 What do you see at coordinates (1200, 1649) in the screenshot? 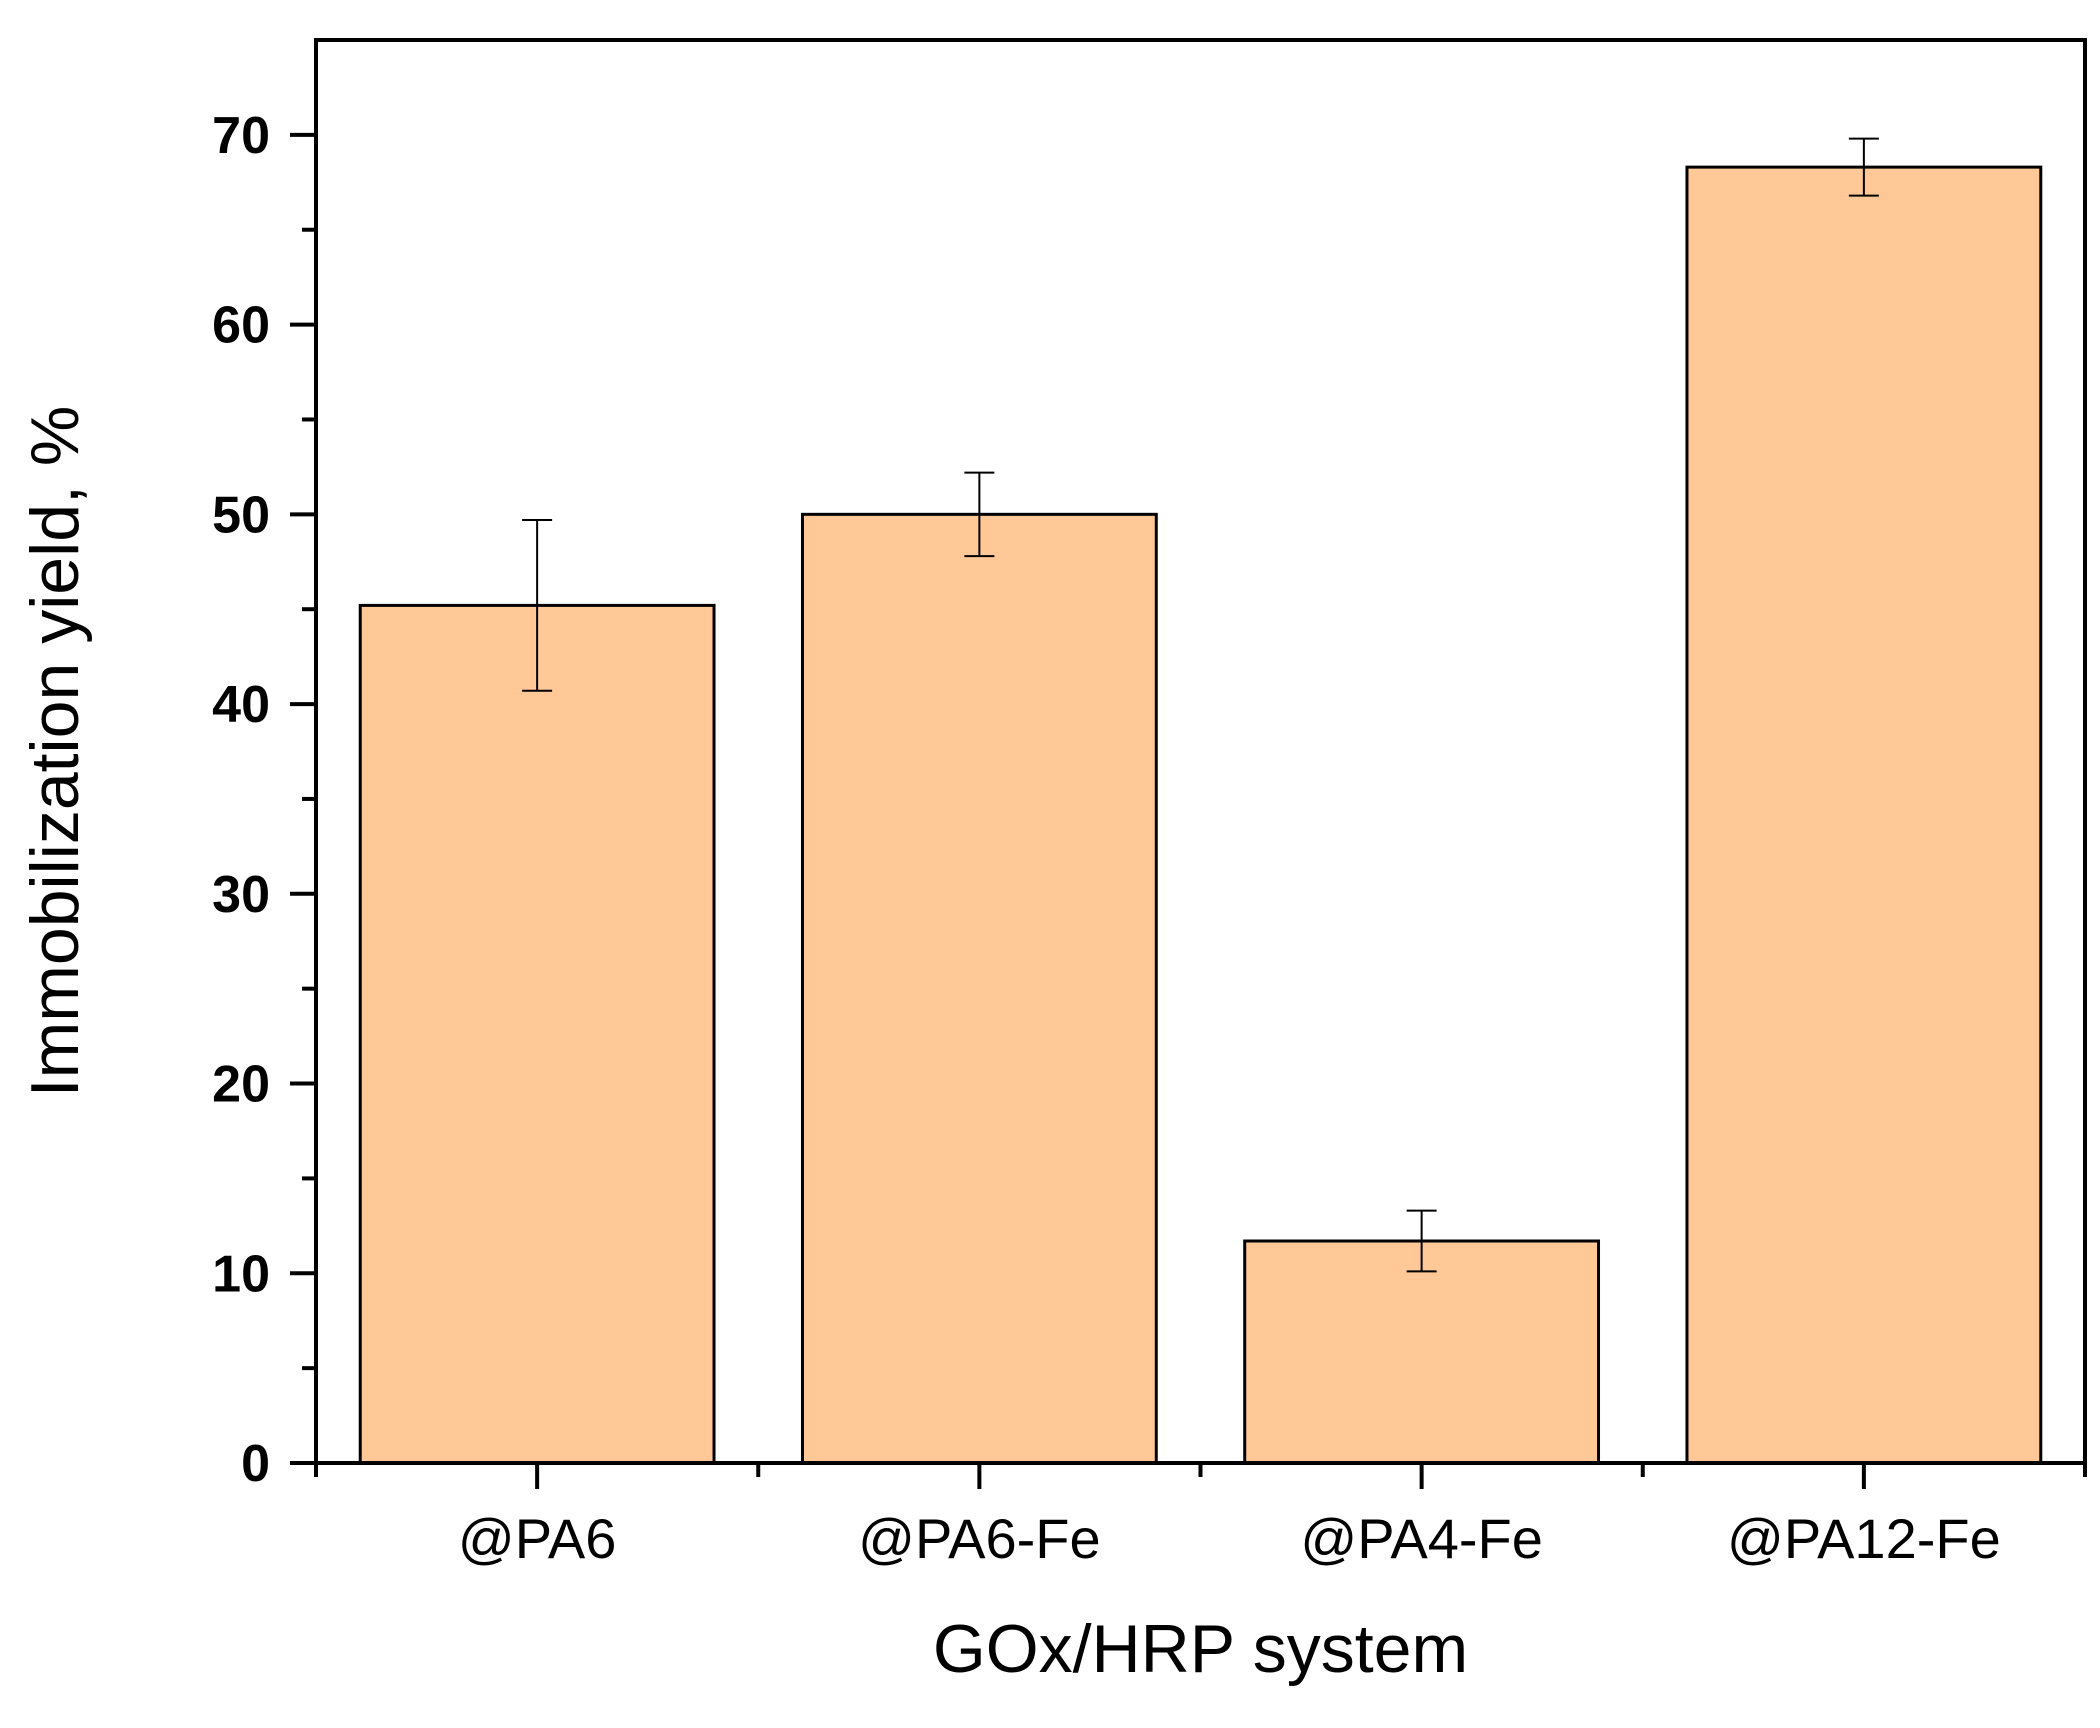
I see `x-axis-title: GOx/HRP system` at bounding box center [1200, 1649].